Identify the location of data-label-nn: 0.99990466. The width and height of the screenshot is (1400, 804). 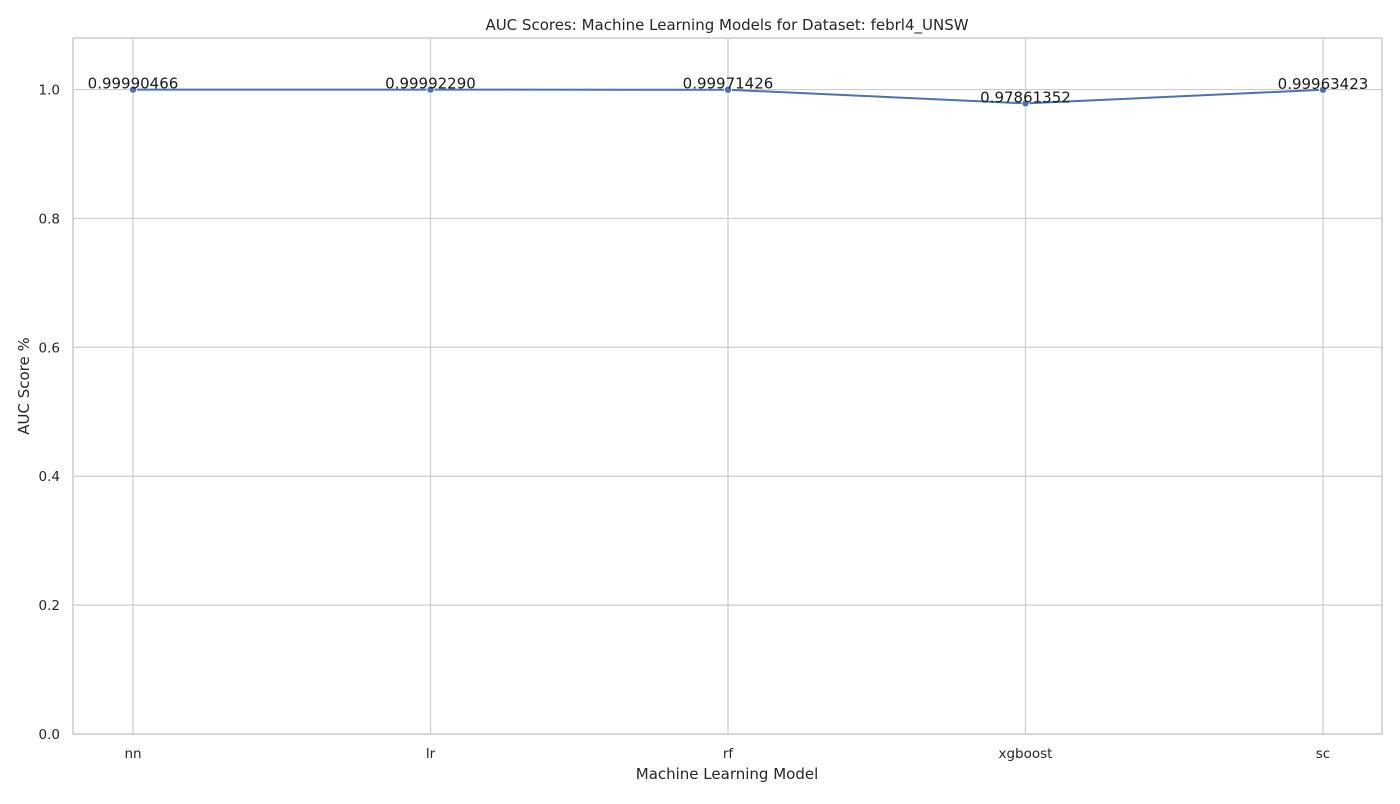
(133, 84).